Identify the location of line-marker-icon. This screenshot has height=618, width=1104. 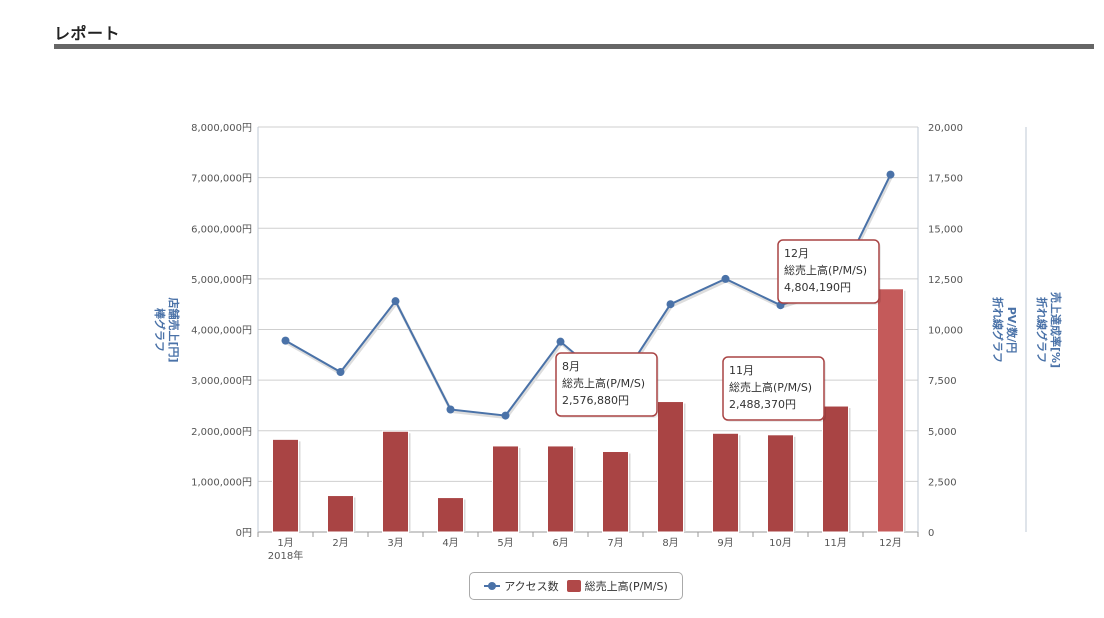
(492, 586).